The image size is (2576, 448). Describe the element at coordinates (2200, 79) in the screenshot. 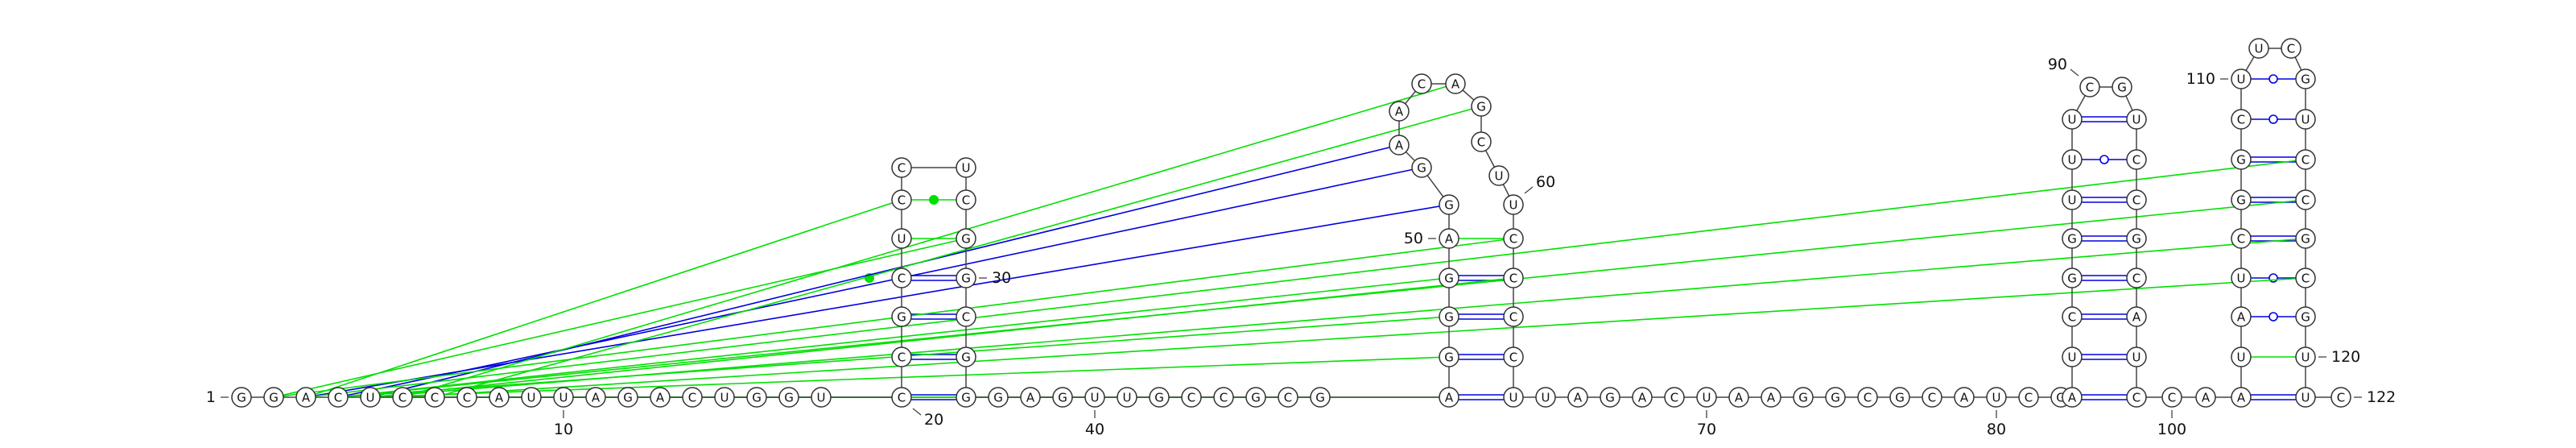

I see `position-label: 110` at that location.